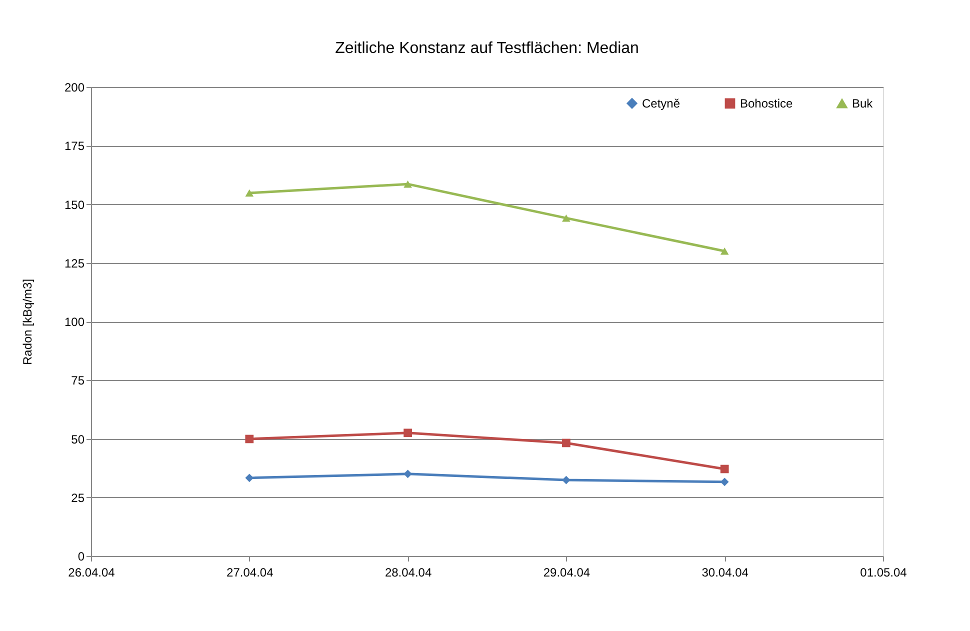 The width and height of the screenshot is (970, 631). What do you see at coordinates (250, 573) in the screenshot?
I see `x-tick-label: 27.04.04` at bounding box center [250, 573].